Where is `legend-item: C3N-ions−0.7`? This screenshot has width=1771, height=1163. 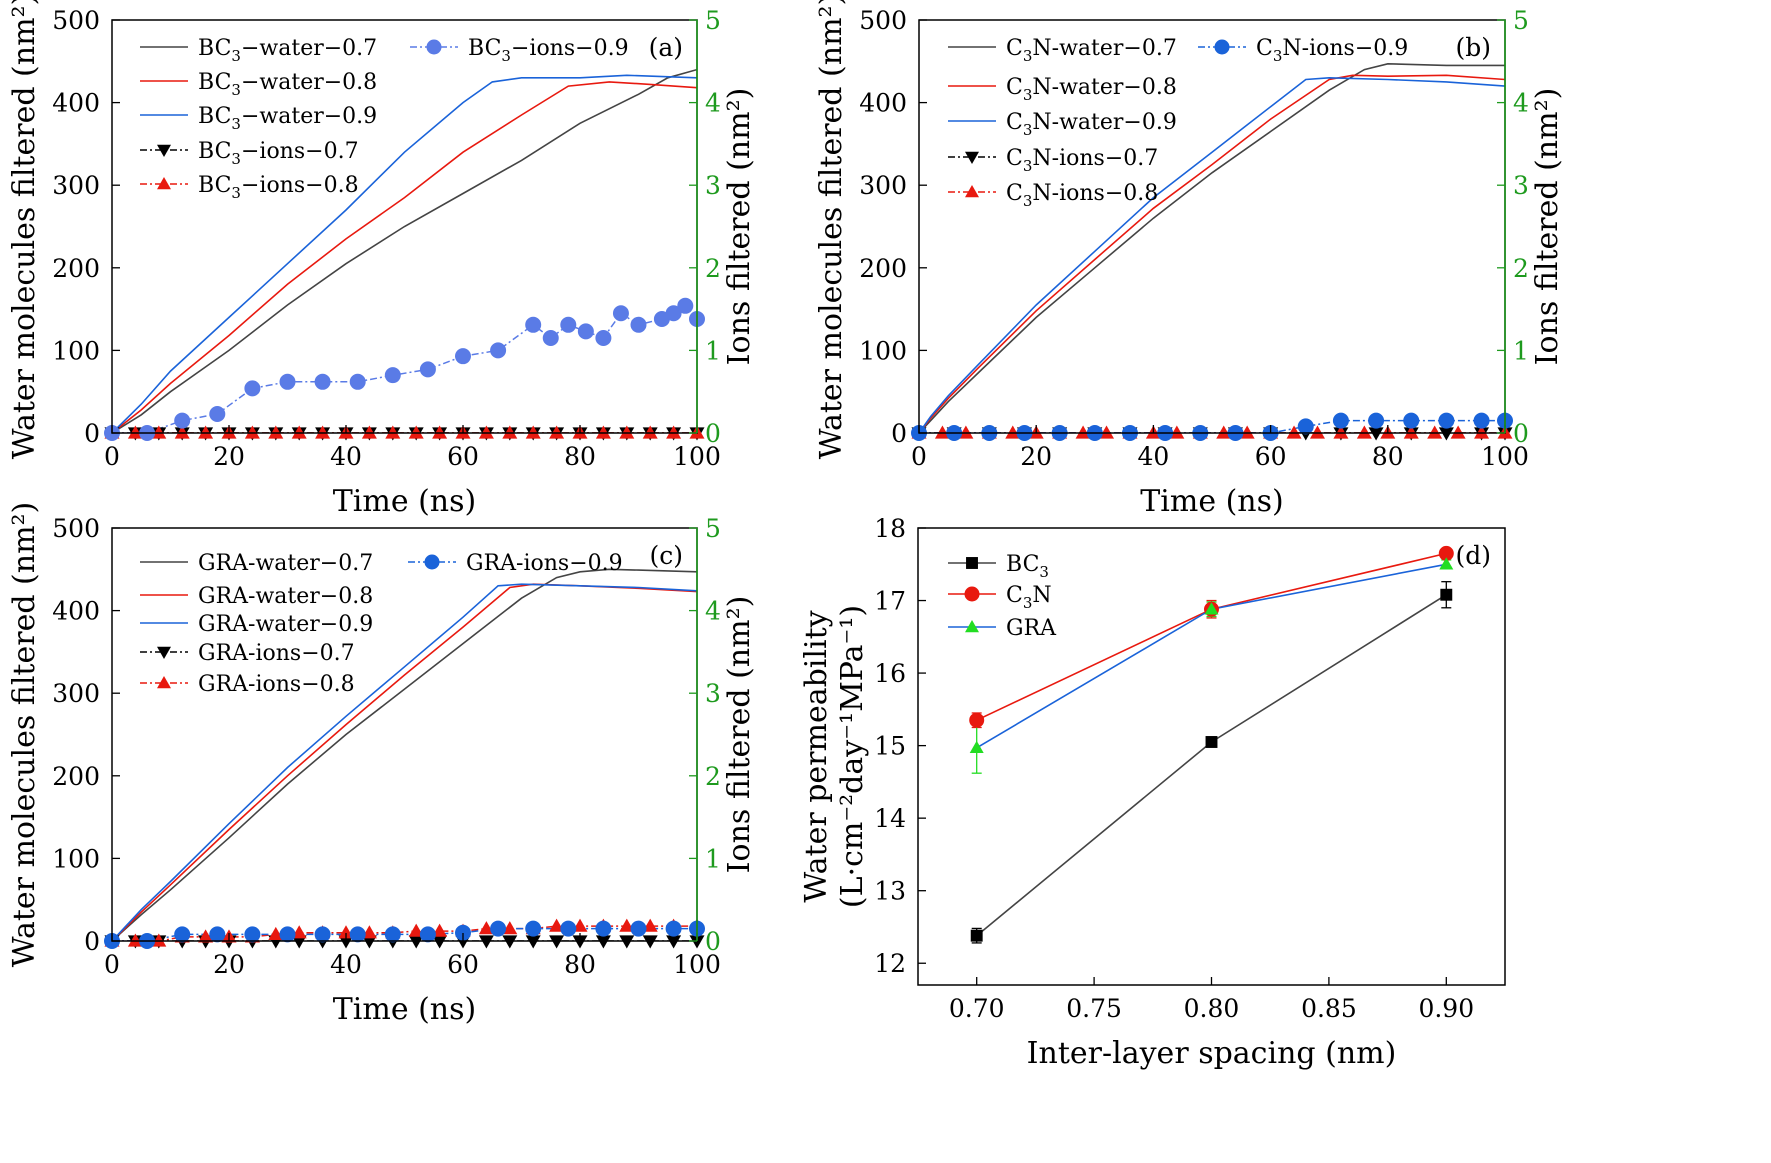 legend-item: C3N-ions−0.7 is located at coordinates (1053, 160).